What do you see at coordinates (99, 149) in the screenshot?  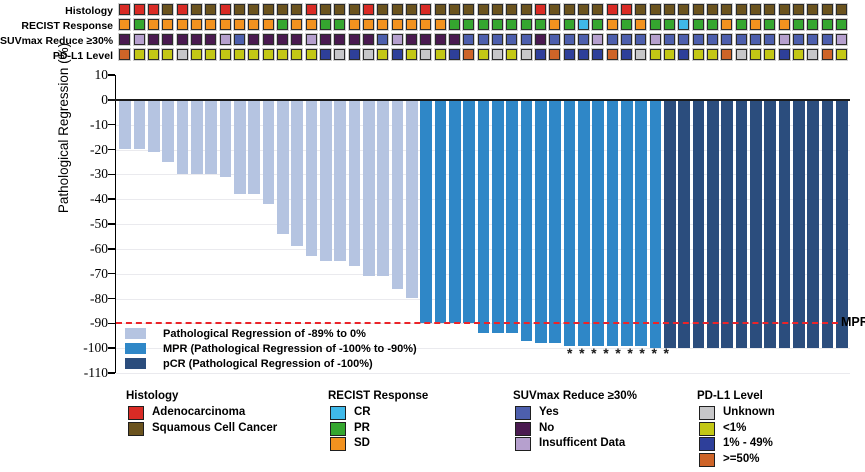 I see `y-tick-label: -20` at bounding box center [99, 149].